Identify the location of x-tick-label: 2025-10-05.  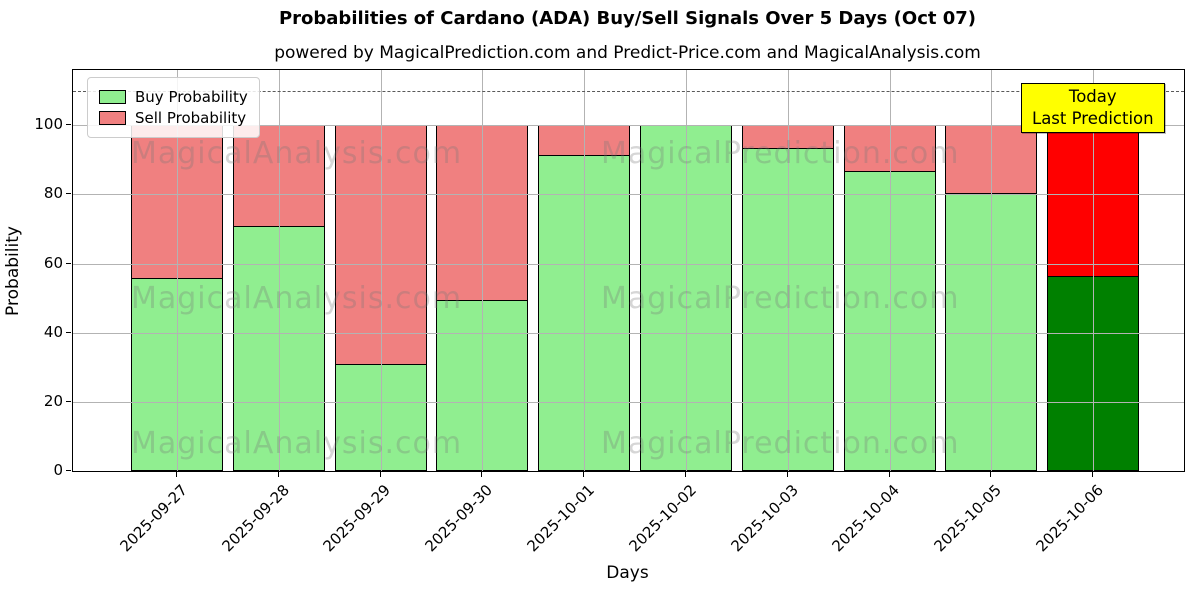
(968, 518).